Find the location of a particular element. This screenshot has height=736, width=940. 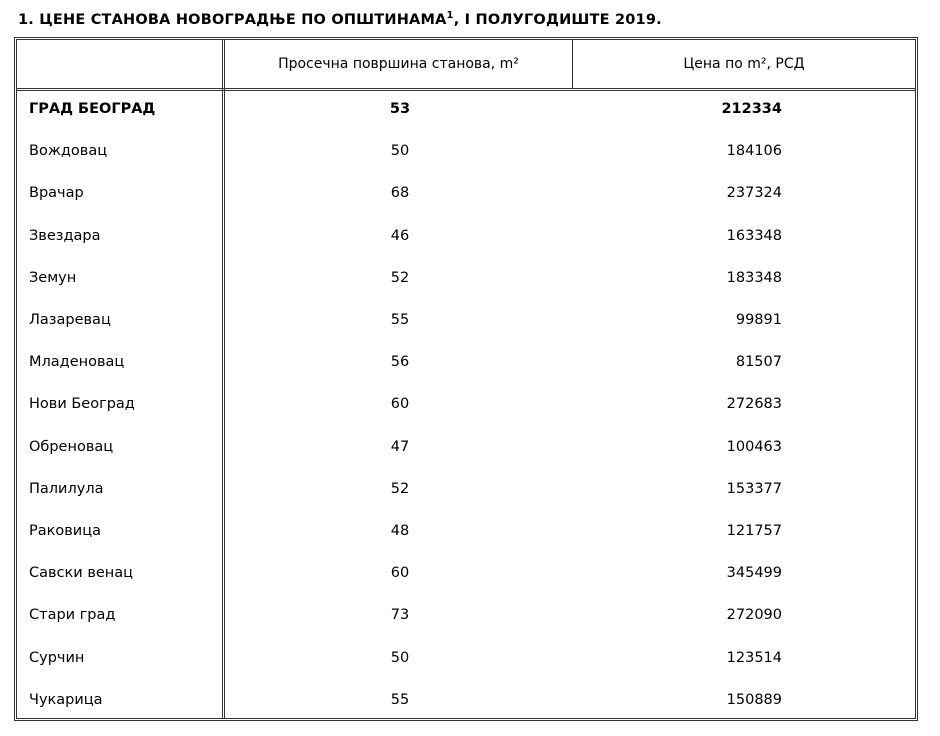

price-cell: 99891 is located at coordinates (758, 320).